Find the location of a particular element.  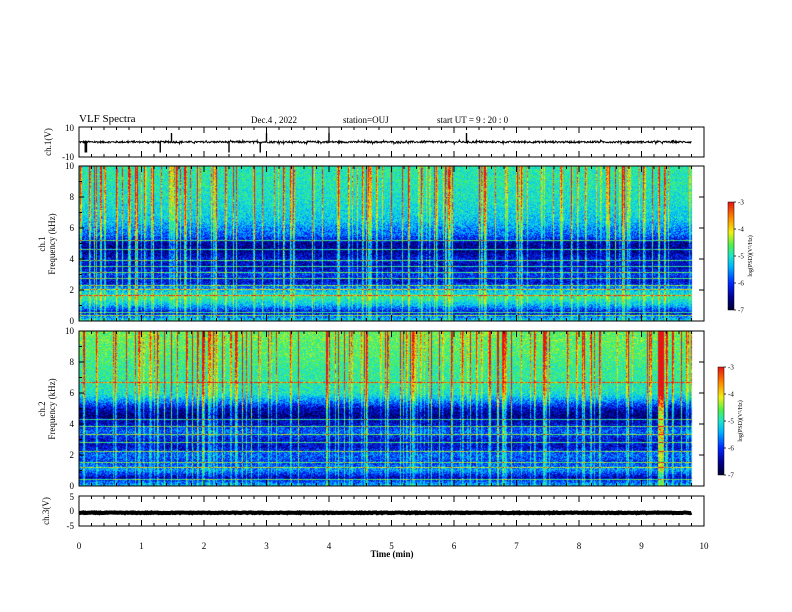

ch2-colorbar-label: log(PSD)(V²/Hz) is located at coordinates (740, 420).